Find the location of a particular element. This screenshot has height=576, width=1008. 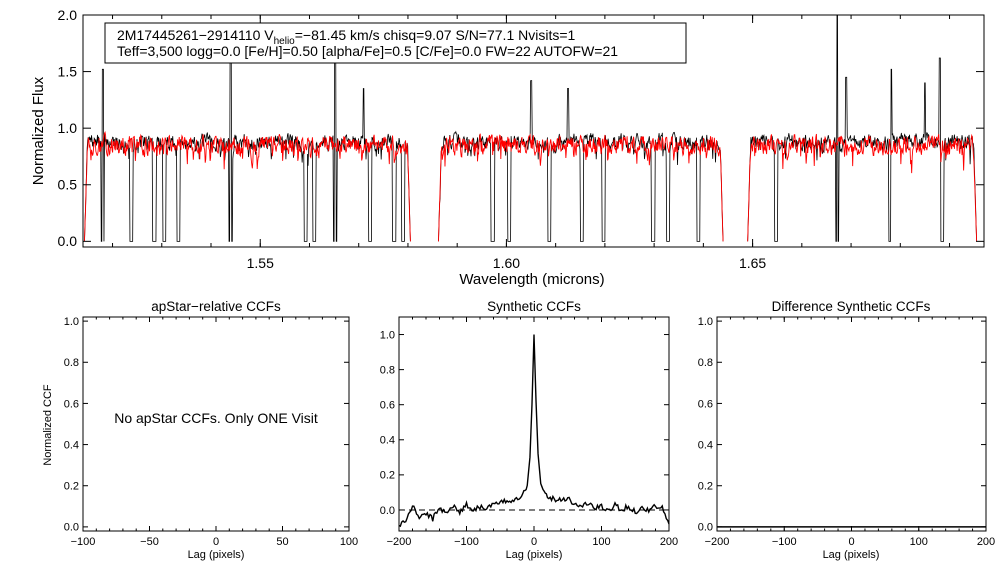

difference-ticks: −200 −100 0 100 200 0.0 0.2 0.4 0.6 0.8 1.0 is located at coordinates (846, 432).